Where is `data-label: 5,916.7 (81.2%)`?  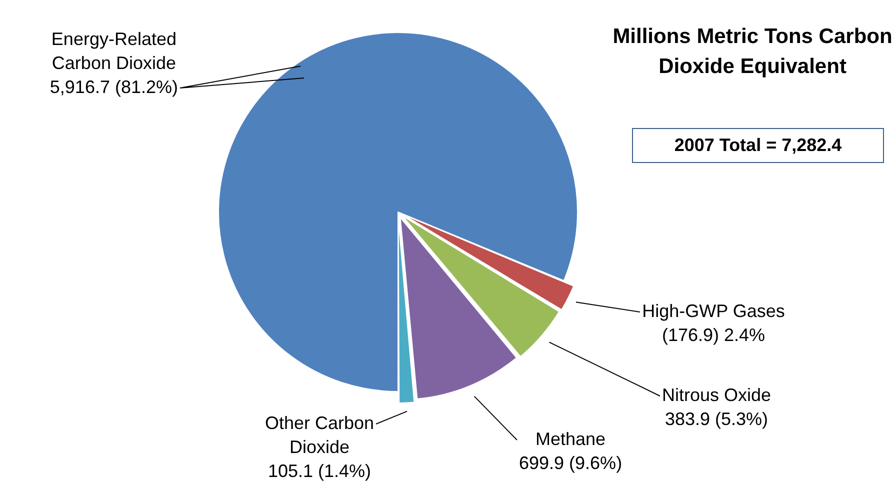
data-label: 5,916.7 (81.2%) is located at coordinates (114, 86).